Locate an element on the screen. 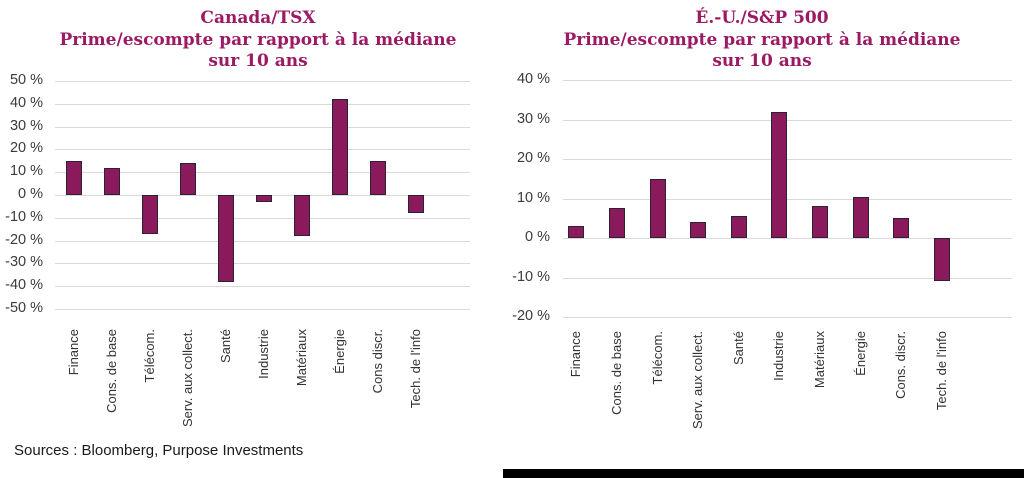 The width and height of the screenshot is (1024, 478). y-tick-label: -30 % is located at coordinates (24, 262).